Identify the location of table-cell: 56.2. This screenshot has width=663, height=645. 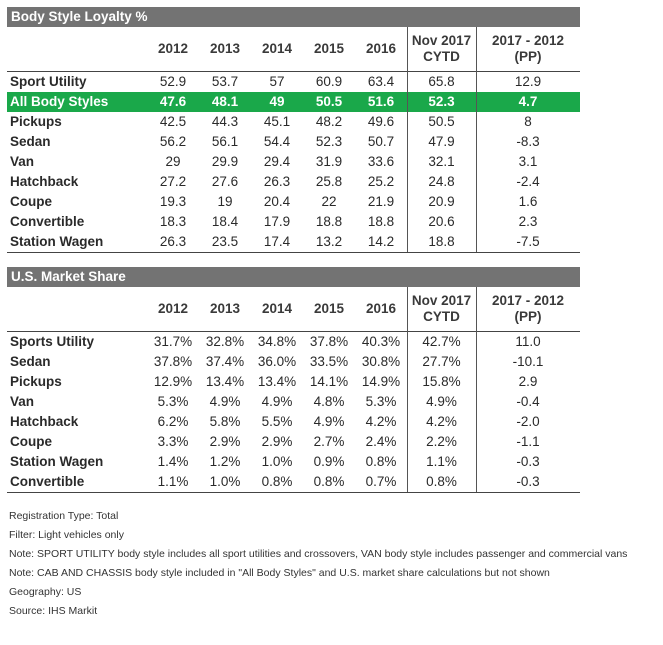
(173, 141).